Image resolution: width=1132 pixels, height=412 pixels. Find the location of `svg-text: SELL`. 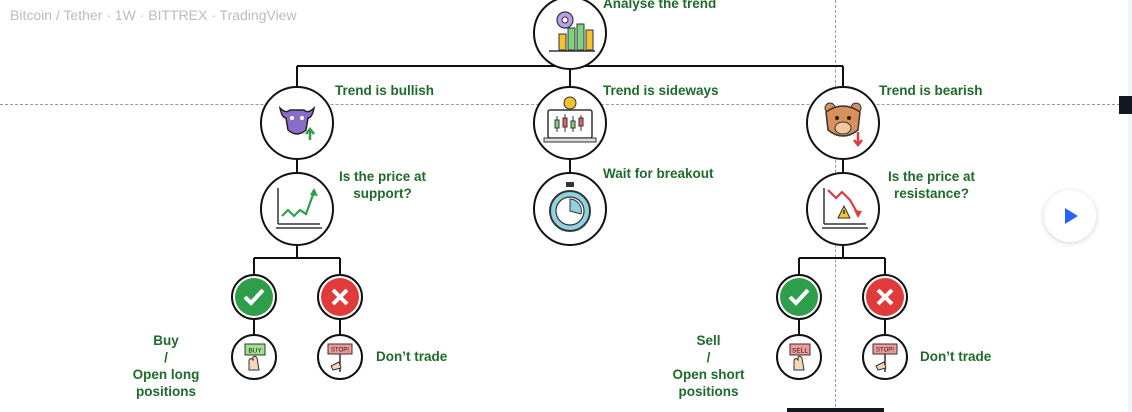

svg-text: SELL is located at coordinates (800, 351).